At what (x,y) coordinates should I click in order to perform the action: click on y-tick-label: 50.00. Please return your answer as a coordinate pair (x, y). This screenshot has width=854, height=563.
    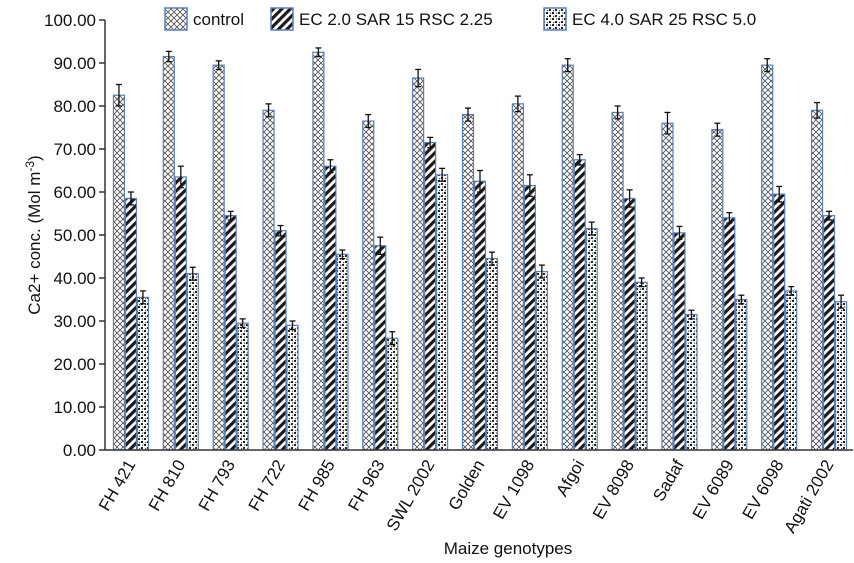
    Looking at the image, I should click on (74, 235).